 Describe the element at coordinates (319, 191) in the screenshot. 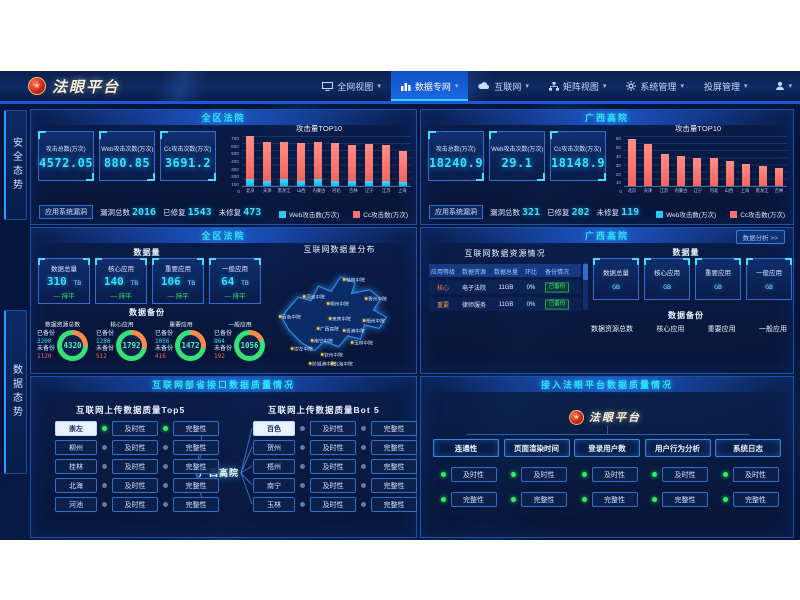

I see `bar-category-label: 内蒙古` at that location.